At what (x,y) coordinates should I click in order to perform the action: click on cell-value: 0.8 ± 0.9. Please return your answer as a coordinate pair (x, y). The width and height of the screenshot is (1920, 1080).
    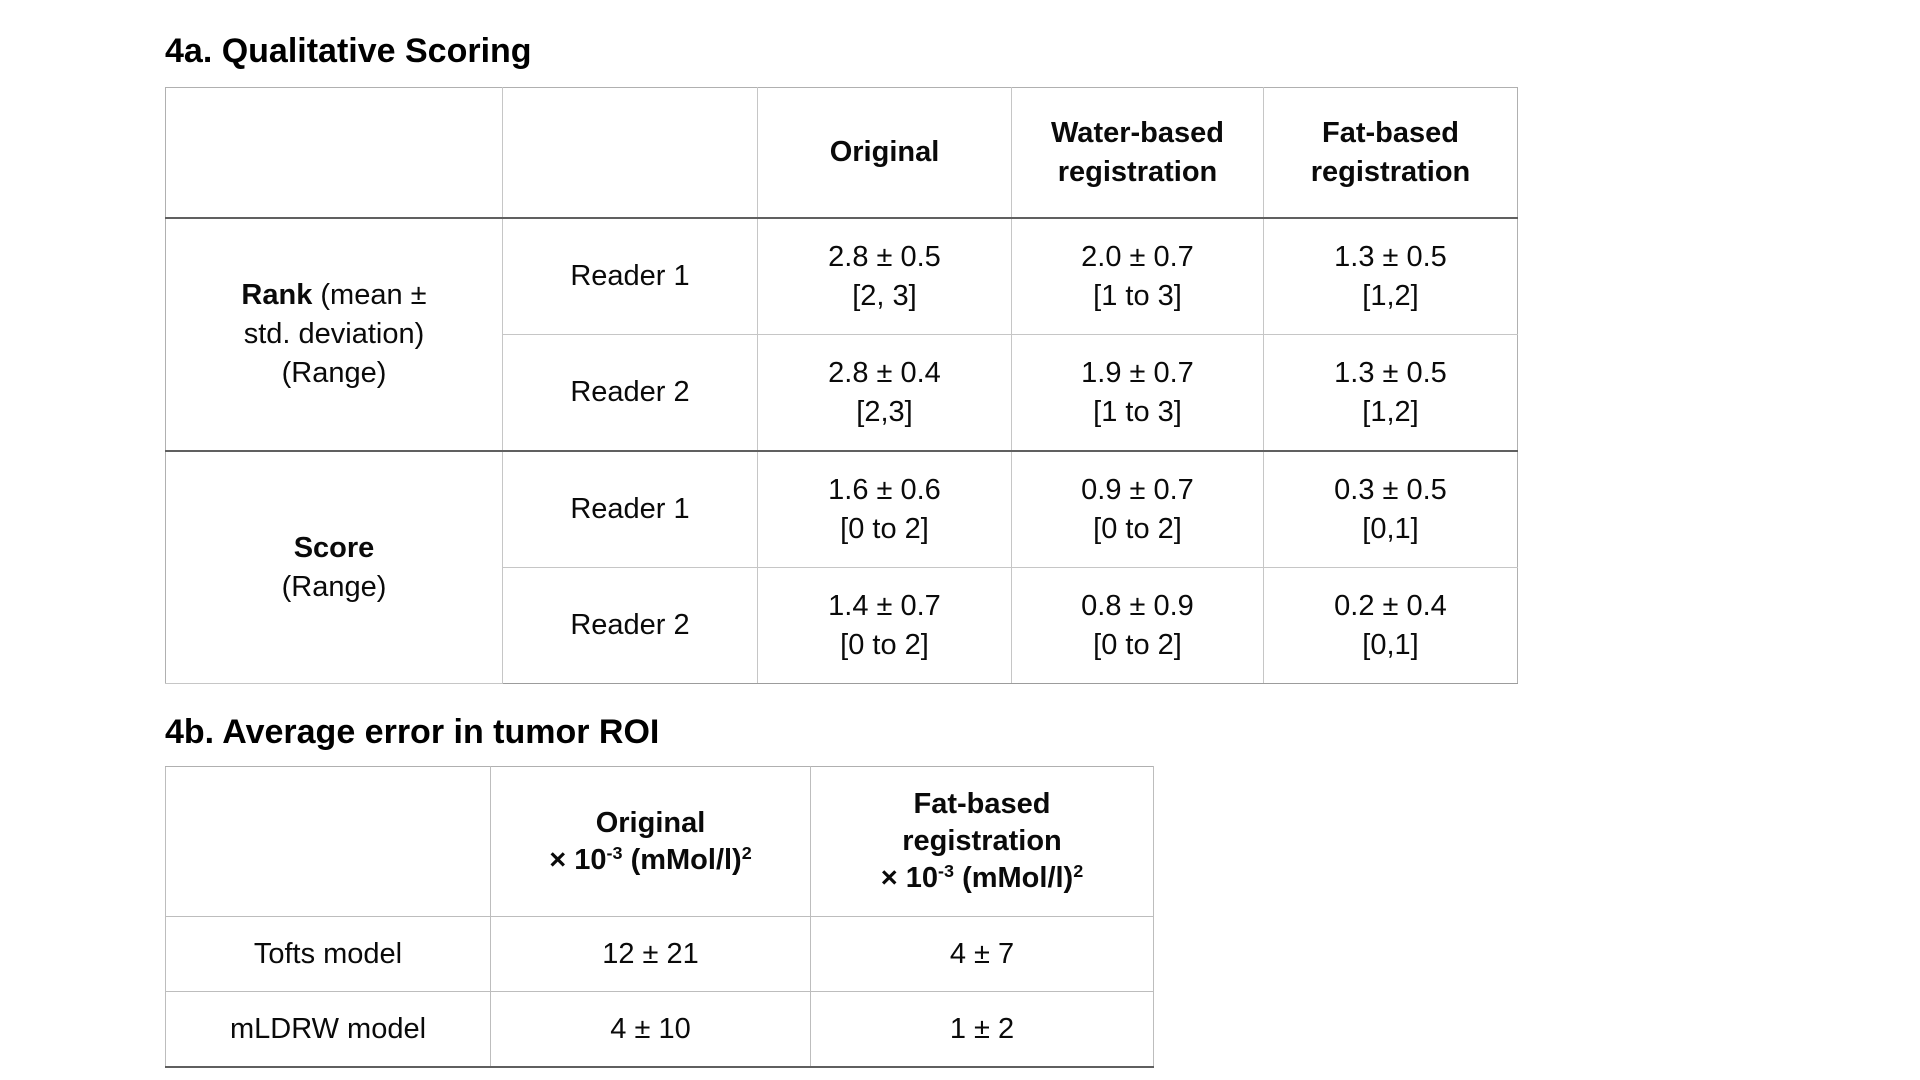
    Looking at the image, I should click on (1137, 605).